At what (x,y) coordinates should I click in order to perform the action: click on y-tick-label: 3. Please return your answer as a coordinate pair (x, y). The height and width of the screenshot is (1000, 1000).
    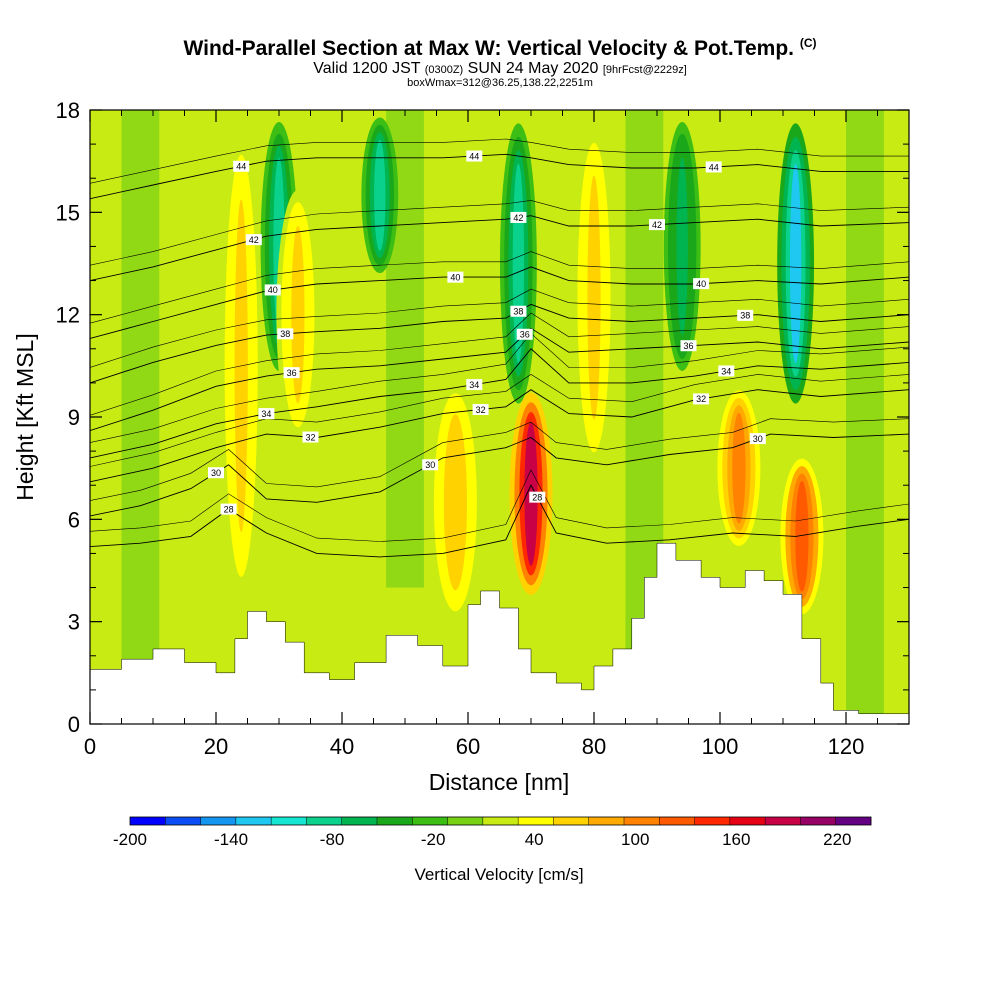
    Looking at the image, I should click on (74, 622).